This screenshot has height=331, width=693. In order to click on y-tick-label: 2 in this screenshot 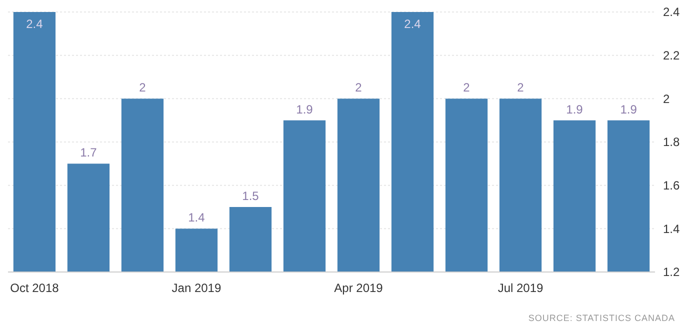, I will do `click(666, 99)`.